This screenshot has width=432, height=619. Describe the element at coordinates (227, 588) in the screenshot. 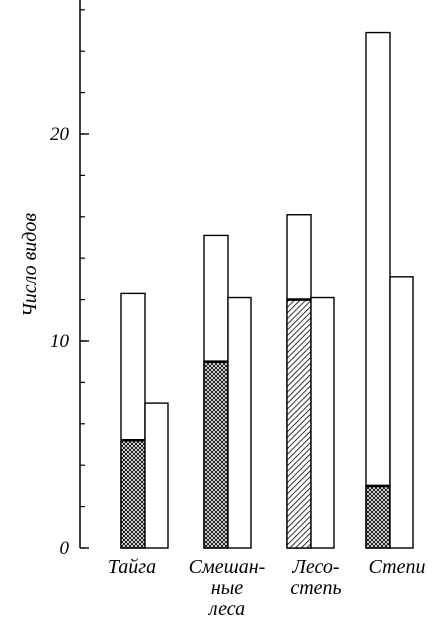

I see `category-label: ные` at that location.